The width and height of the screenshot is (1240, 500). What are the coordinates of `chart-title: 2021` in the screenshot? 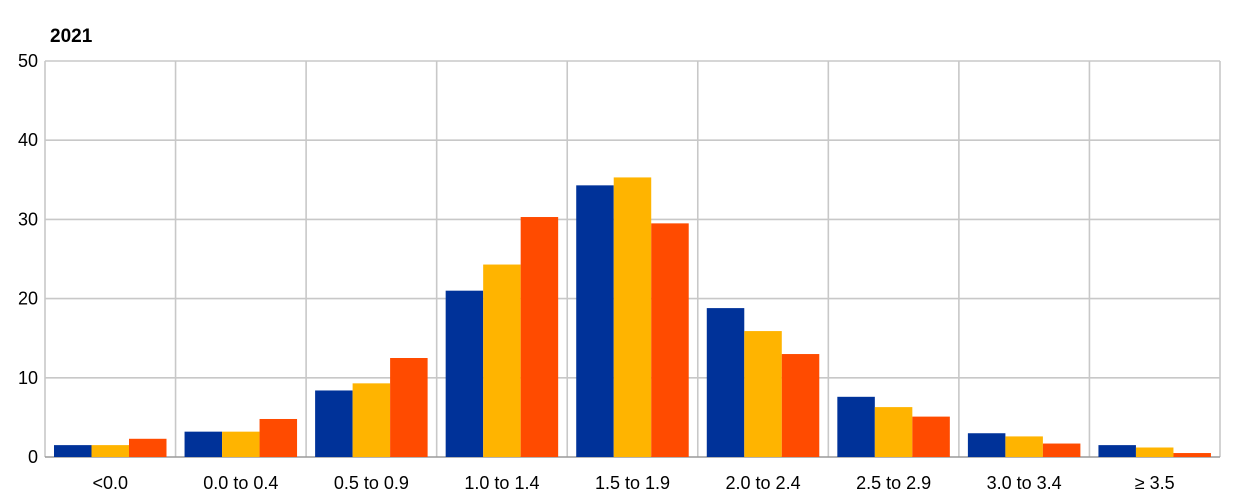 It's located at (71, 36).